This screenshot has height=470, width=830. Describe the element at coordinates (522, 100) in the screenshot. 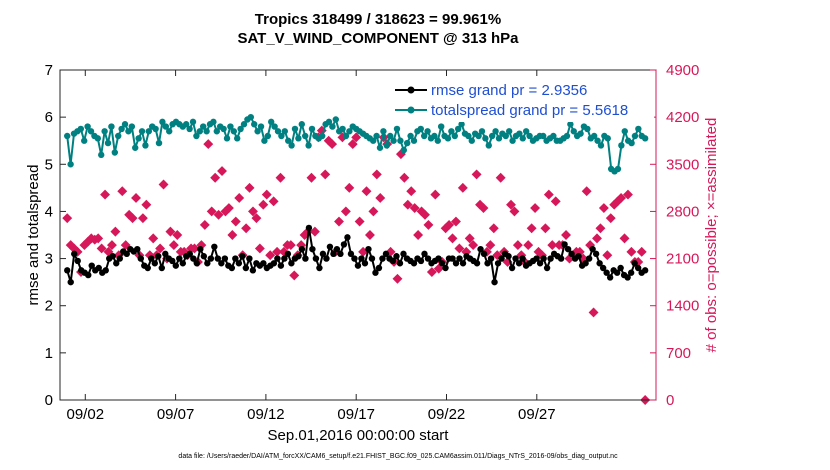

I see `legend-box` at that location.